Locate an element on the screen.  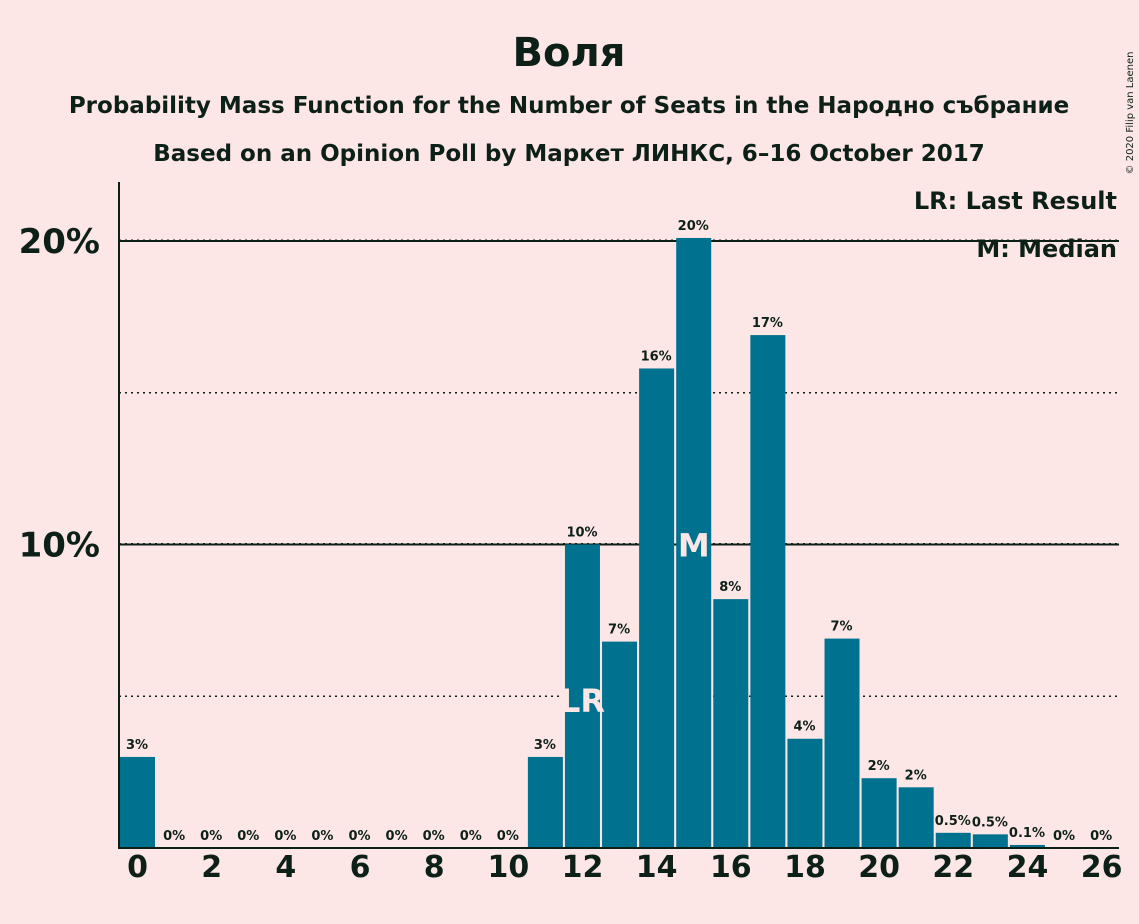
x-tick-label: 24 is located at coordinates (1028, 867).